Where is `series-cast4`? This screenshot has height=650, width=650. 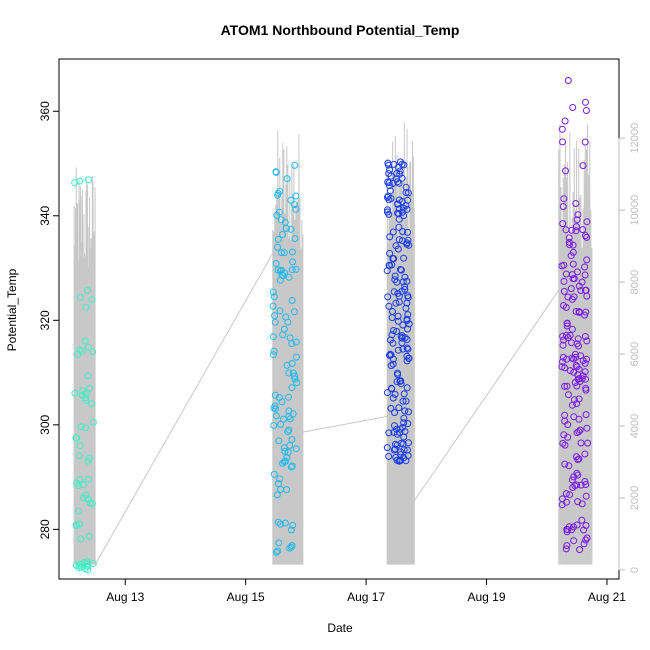
series-cast4 is located at coordinates (575, 315).